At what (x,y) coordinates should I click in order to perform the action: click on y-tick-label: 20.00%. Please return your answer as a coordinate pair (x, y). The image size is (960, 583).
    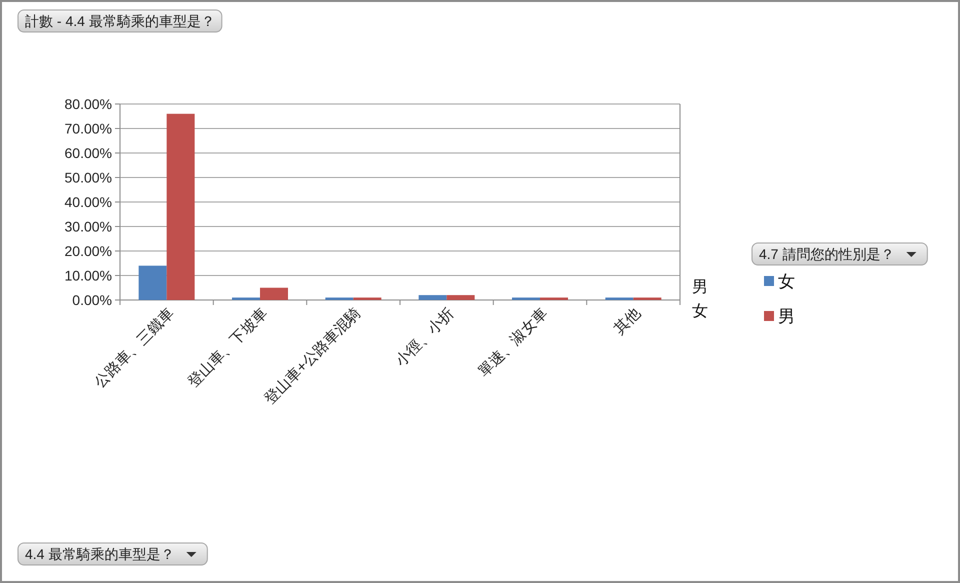
    Looking at the image, I should click on (88, 251).